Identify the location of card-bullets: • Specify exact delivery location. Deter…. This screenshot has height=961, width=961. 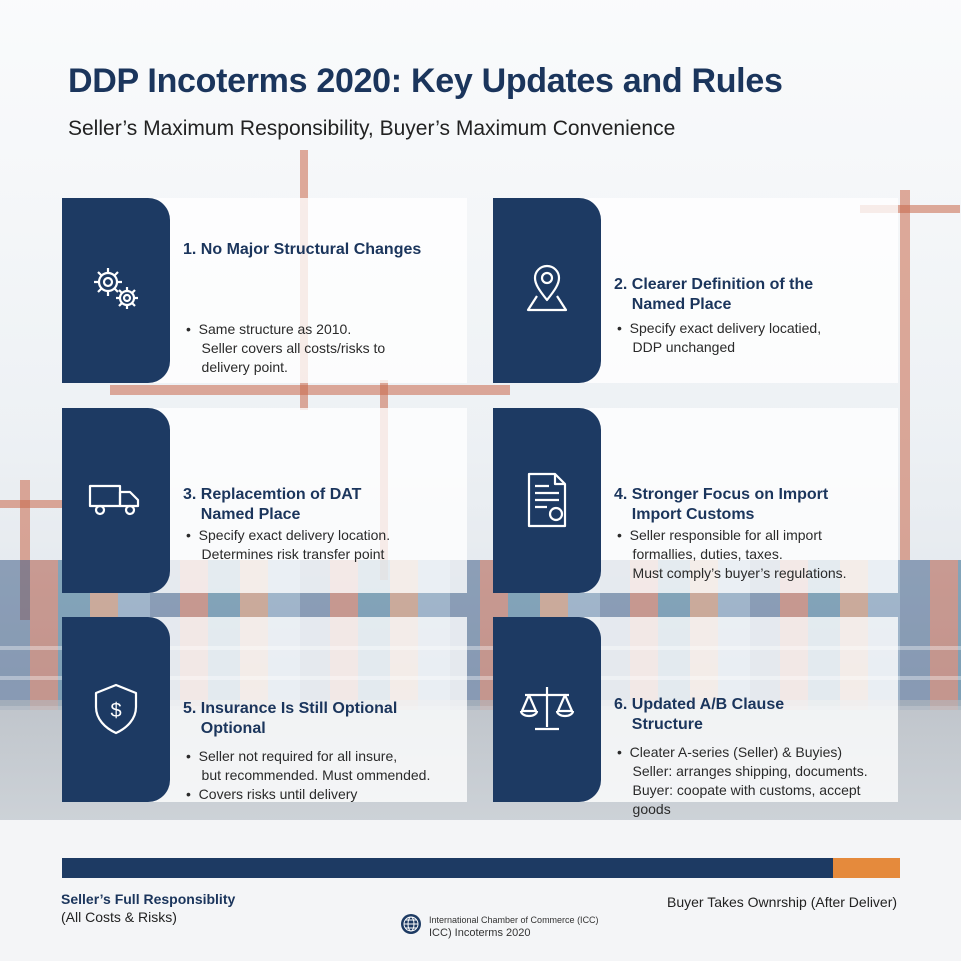
(288, 544).